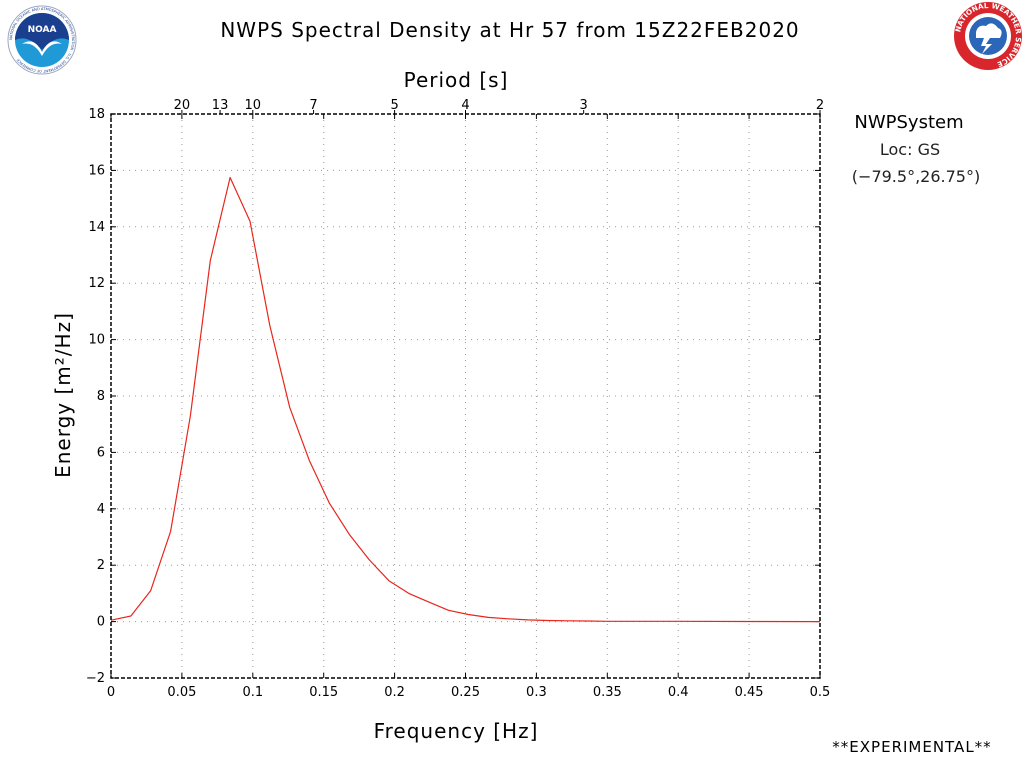 This screenshot has height=768, width=1024. I want to click on period-tick-label: 5, so click(394, 105).